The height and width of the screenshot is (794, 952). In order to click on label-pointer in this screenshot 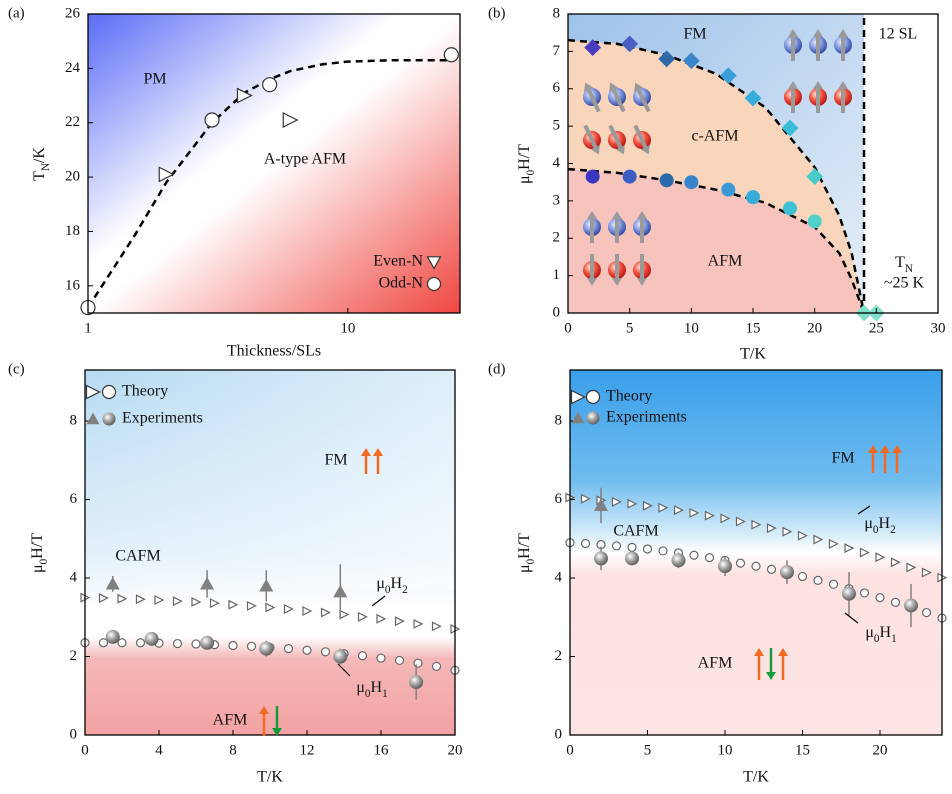, I will do `click(378, 601)`.